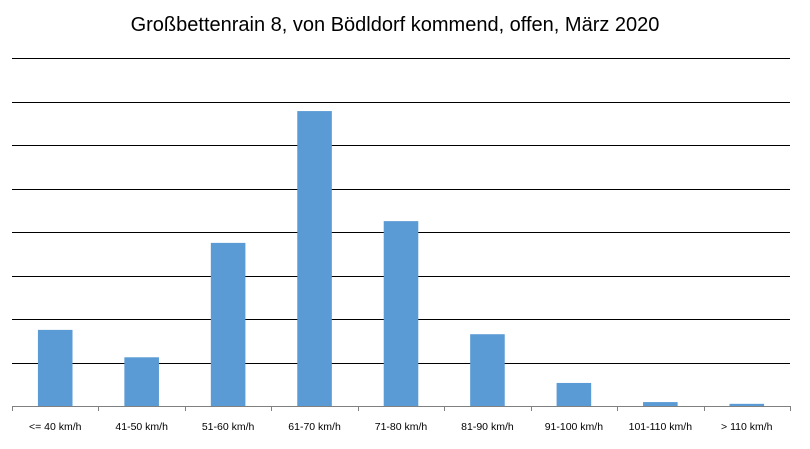 The image size is (810, 449). I want to click on x-tick-label: 71-80 km/h, so click(401, 427).